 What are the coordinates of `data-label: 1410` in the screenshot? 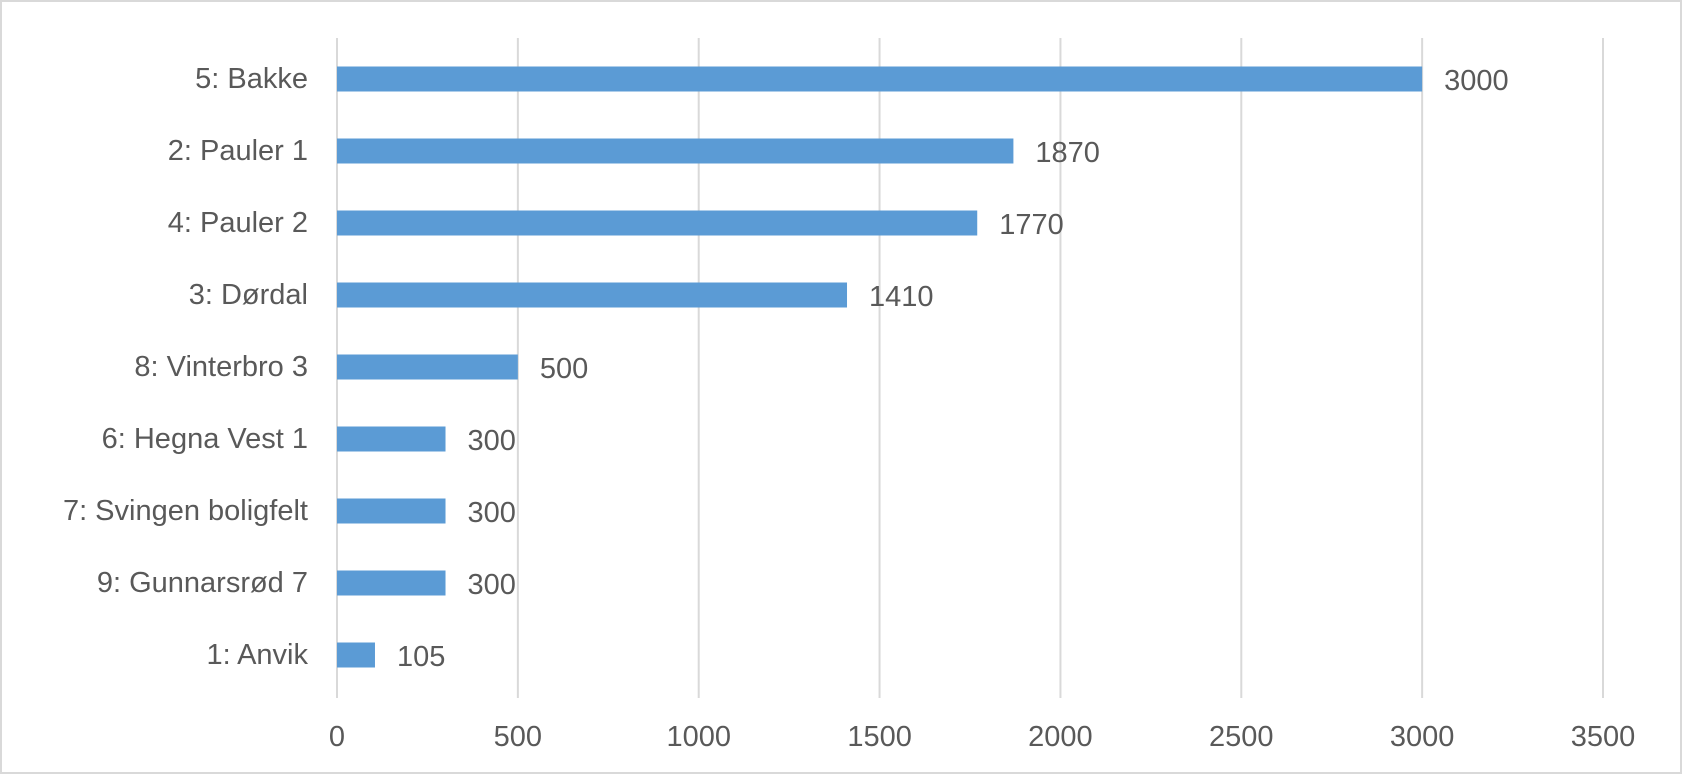 It's located at (901, 297).